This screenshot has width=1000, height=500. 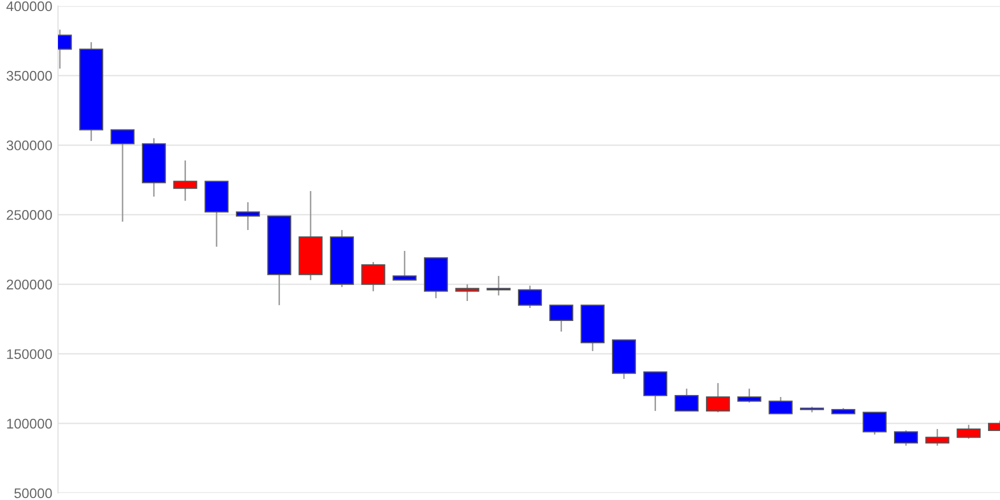 What do you see at coordinates (29, 6) in the screenshot?
I see `y-tick-label: 400000` at bounding box center [29, 6].